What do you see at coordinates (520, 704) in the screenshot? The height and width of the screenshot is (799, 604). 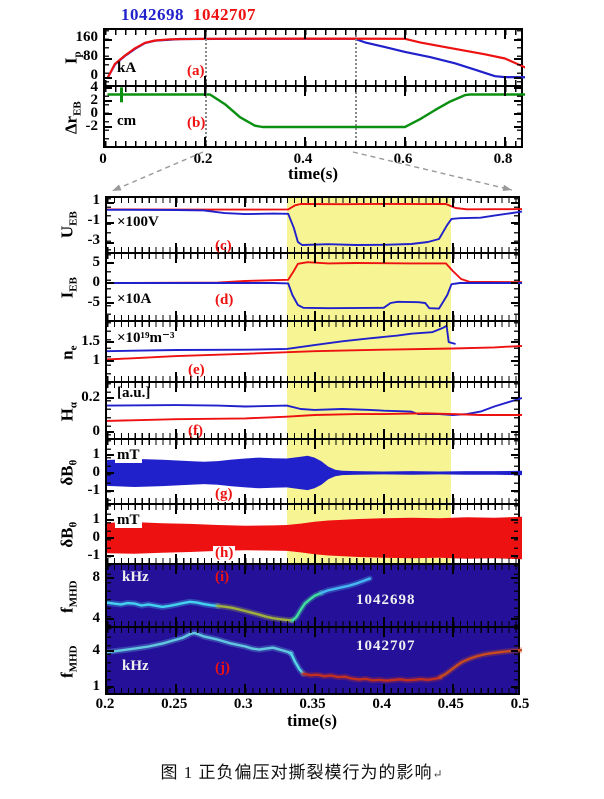 I see `xtick-label: 0.5` at bounding box center [520, 704].